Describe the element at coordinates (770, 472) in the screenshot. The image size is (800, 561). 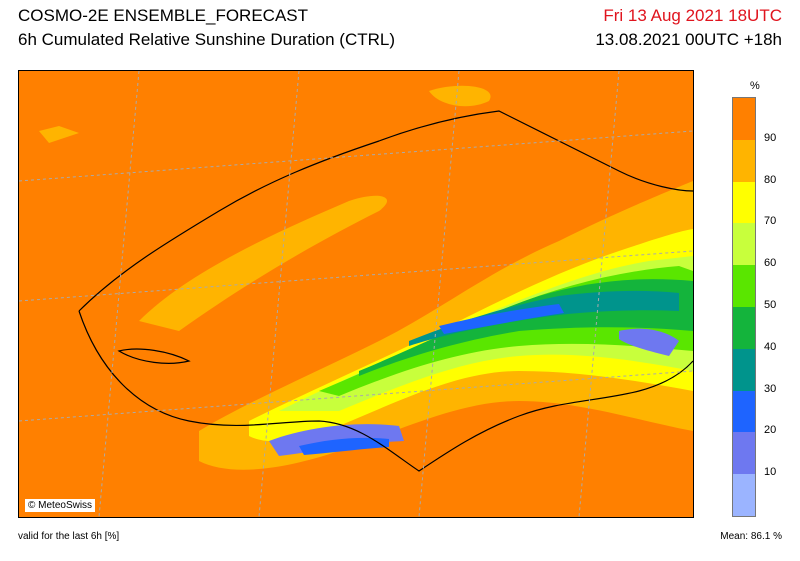
I see `legend-tick-label: 10` at that location.